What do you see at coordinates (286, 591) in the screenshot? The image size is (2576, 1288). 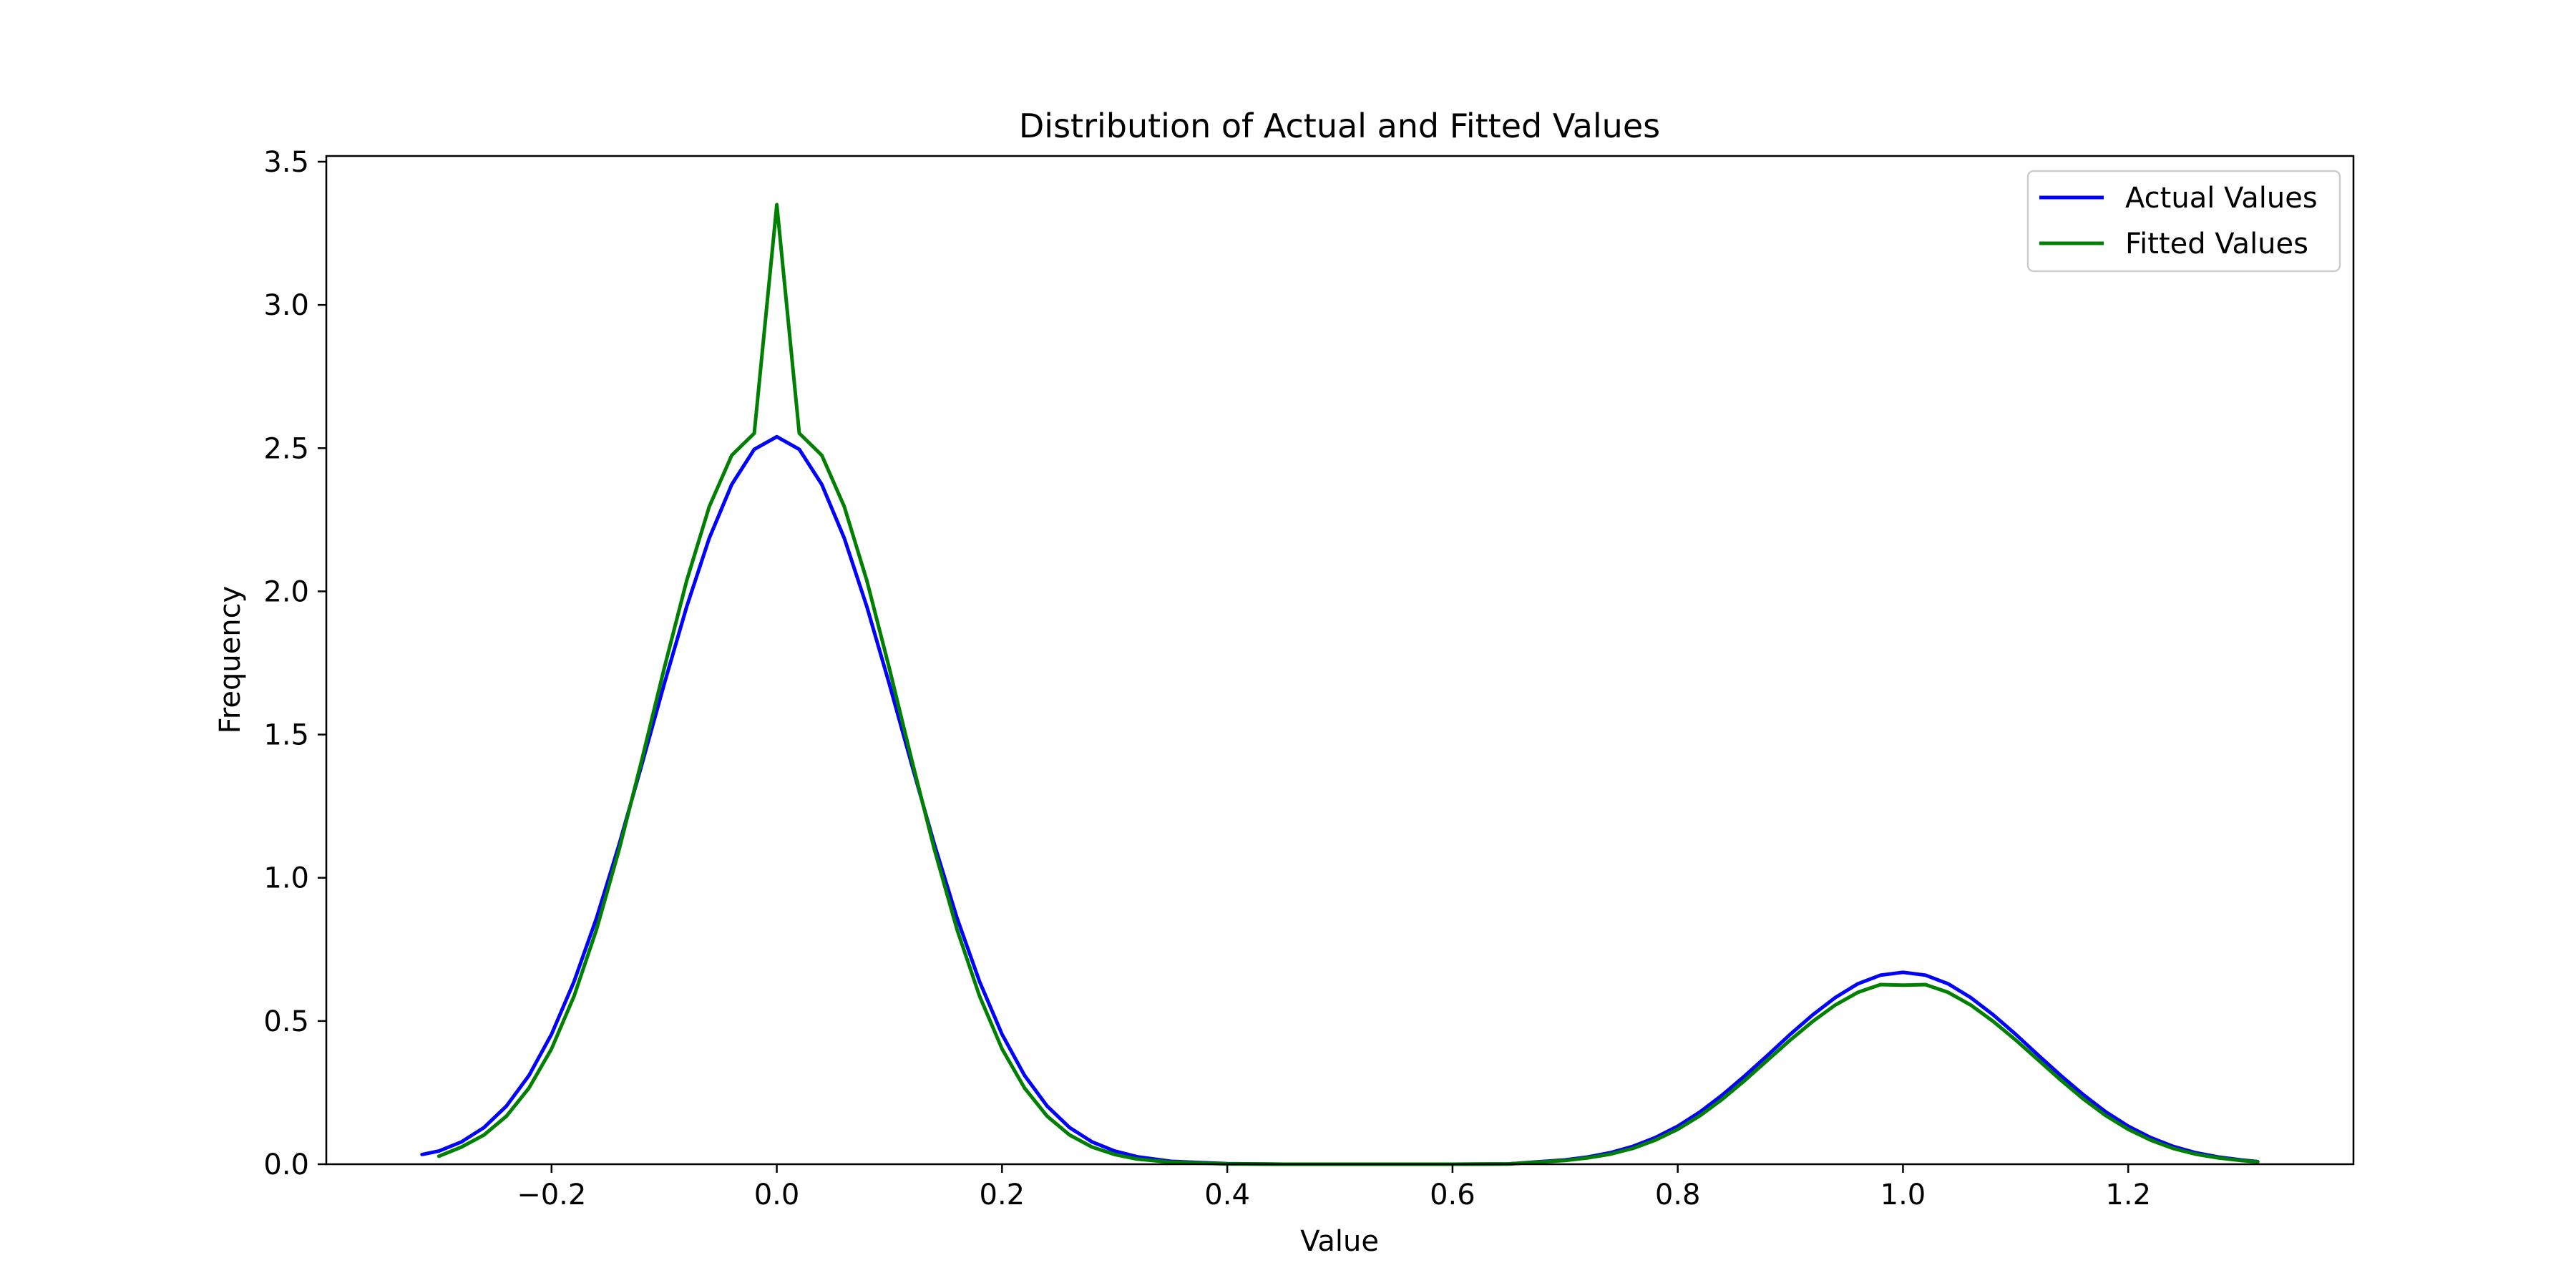 I see `y-tick-label: 2.0` at bounding box center [286, 591].